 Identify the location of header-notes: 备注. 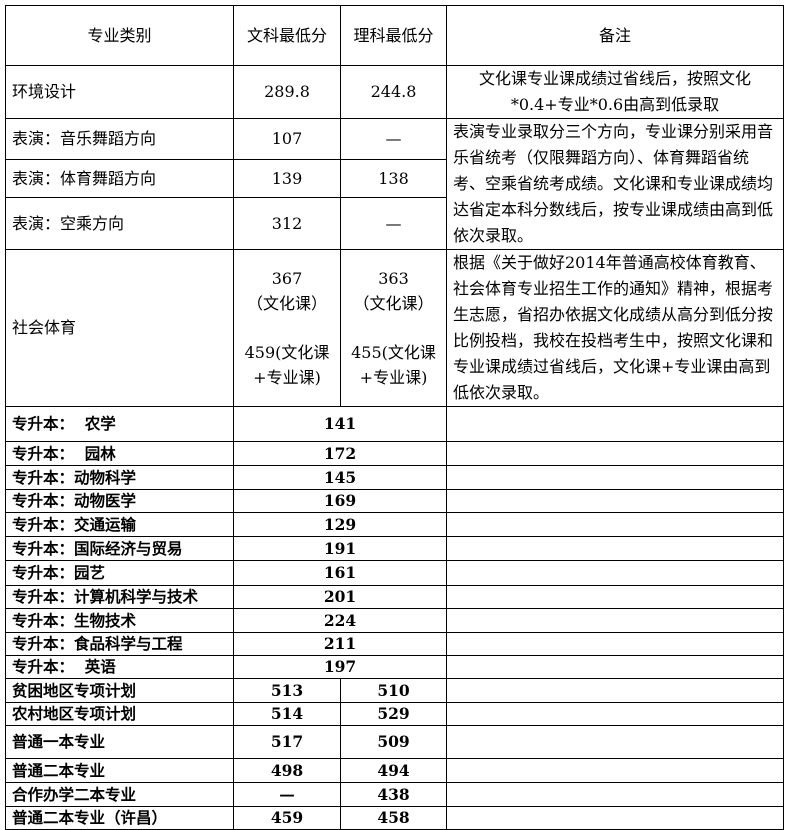
(615, 35).